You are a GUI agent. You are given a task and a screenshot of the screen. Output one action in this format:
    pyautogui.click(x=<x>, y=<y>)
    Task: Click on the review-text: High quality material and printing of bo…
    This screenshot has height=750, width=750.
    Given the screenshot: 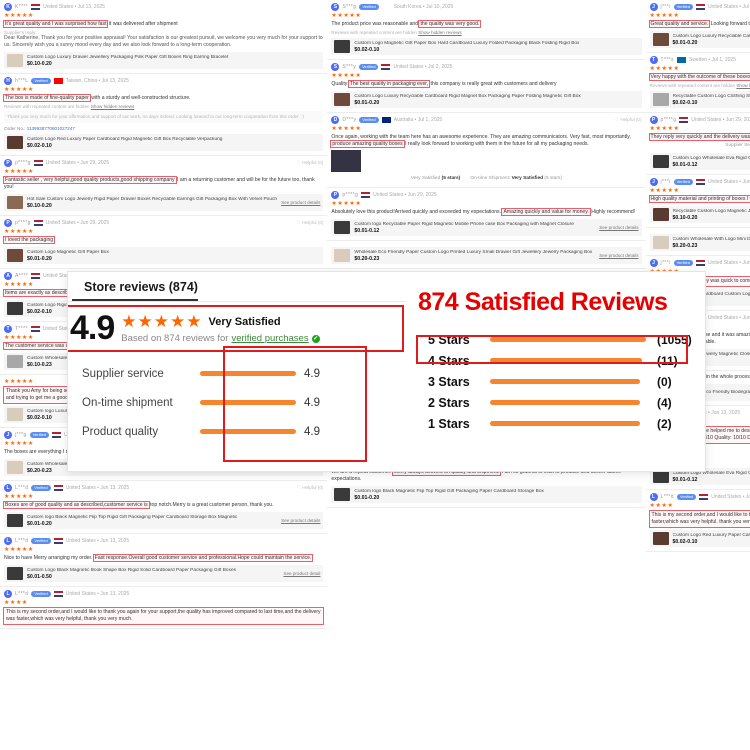 What is the action you would take?
    pyautogui.click(x=699, y=199)
    